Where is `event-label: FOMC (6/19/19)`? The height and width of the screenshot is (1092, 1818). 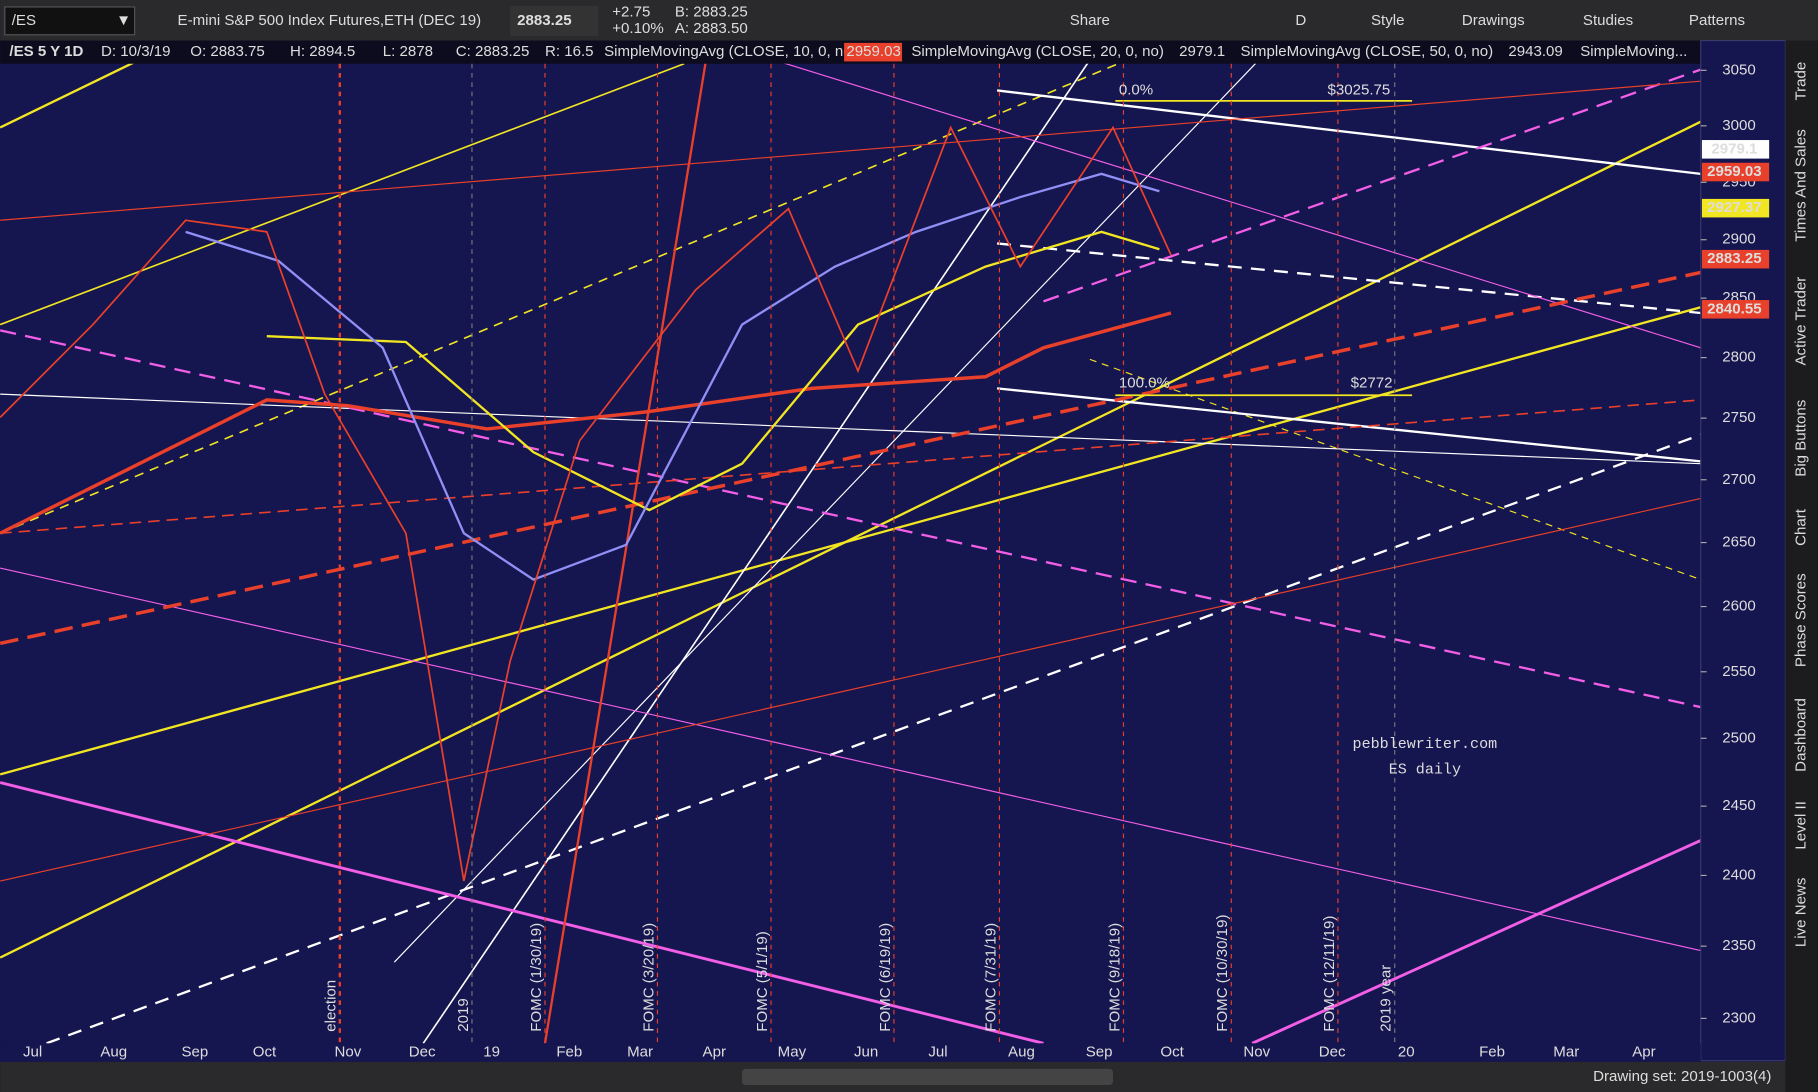
event-label: FOMC (6/19/19) is located at coordinates (885, 977).